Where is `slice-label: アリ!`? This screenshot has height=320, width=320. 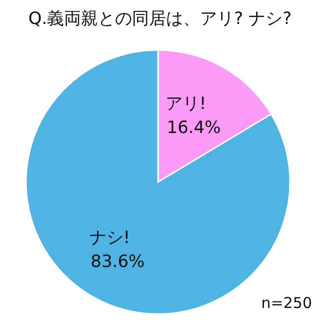
slice-label: アリ! is located at coordinates (185, 104).